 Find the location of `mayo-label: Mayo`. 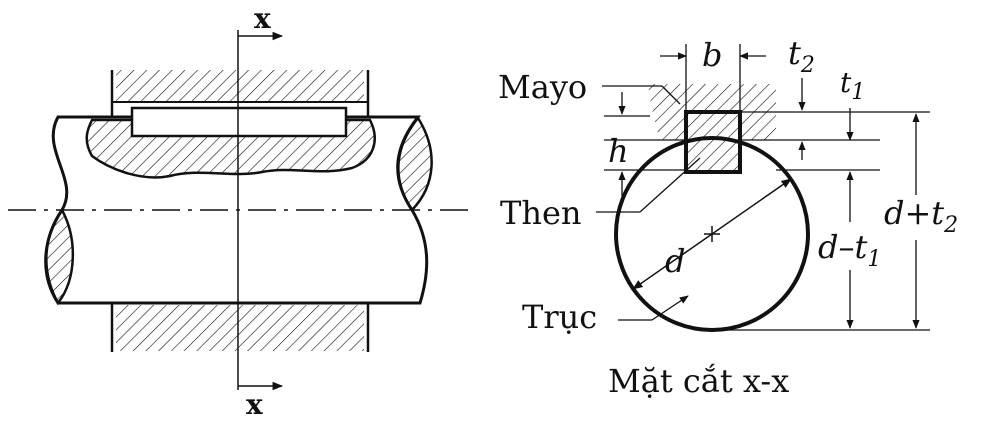

mayo-label: Mayo is located at coordinates (542, 87).